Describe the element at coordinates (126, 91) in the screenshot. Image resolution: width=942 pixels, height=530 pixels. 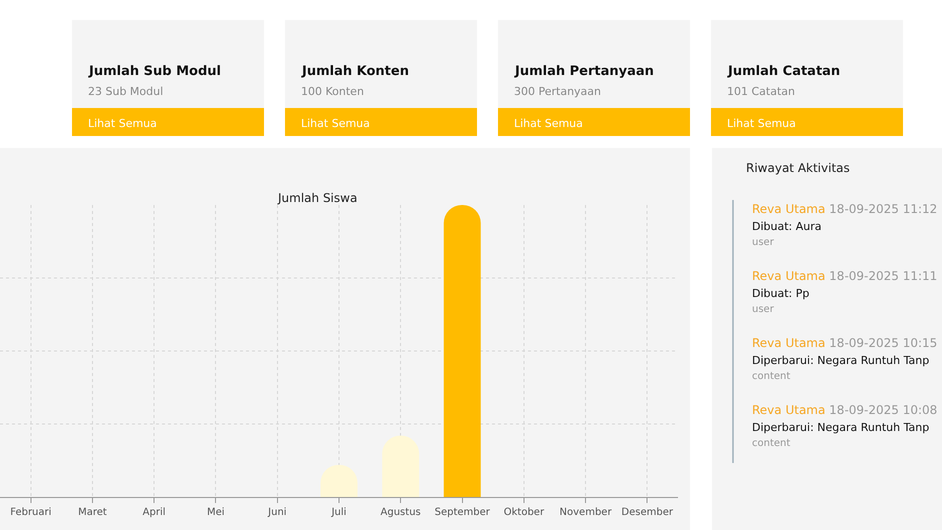
I see `text: 23 Sub Modul` at that location.